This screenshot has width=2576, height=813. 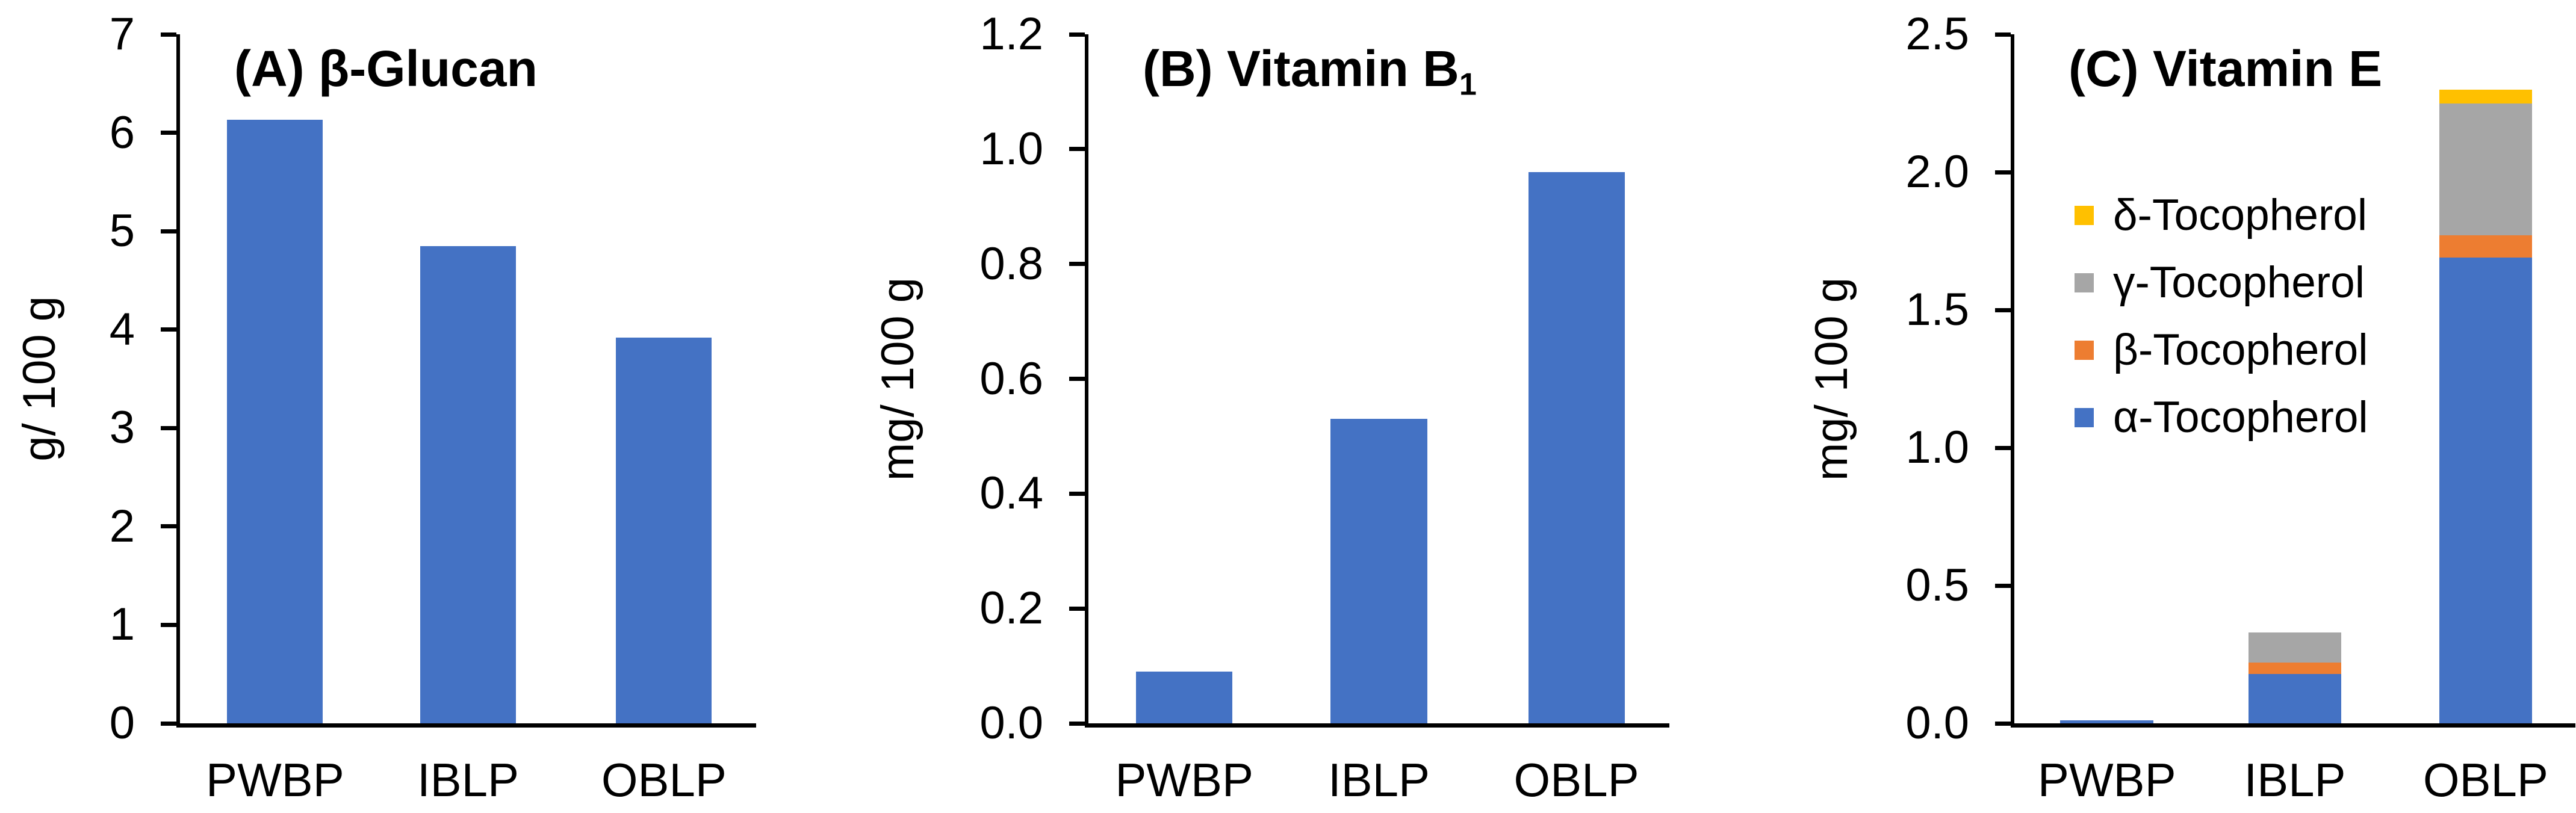 I want to click on legend-label: β-Tocopherol, so click(x=2240, y=350).